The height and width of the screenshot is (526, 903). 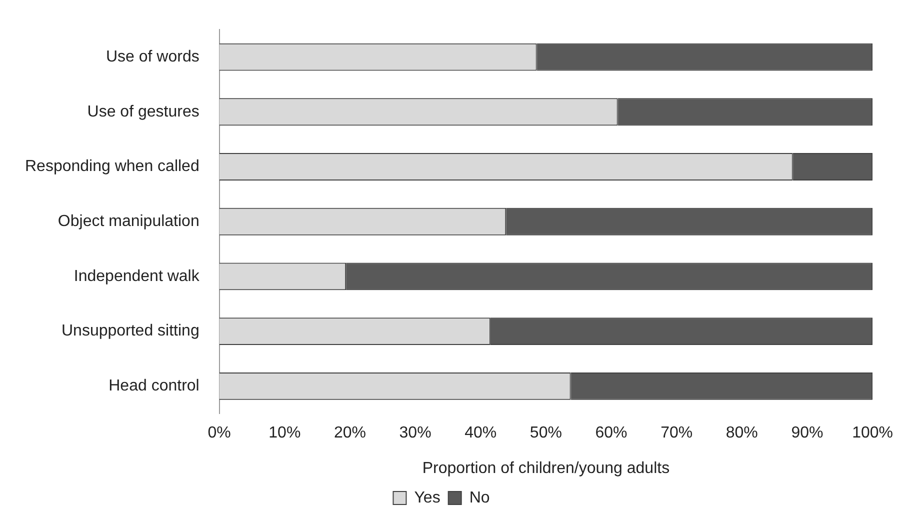 I want to click on y-tick-label: Use of gestures, so click(x=143, y=111).